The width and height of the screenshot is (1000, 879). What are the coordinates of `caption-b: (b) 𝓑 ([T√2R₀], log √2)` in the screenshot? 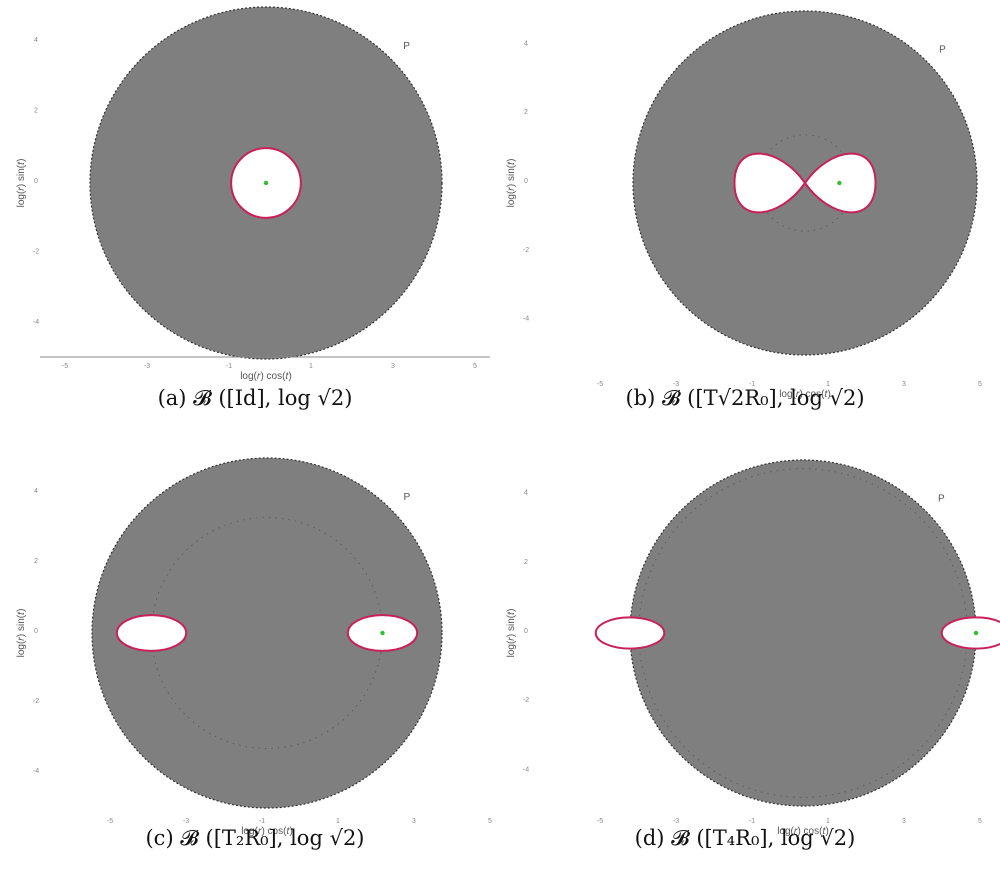 It's located at (745, 398).